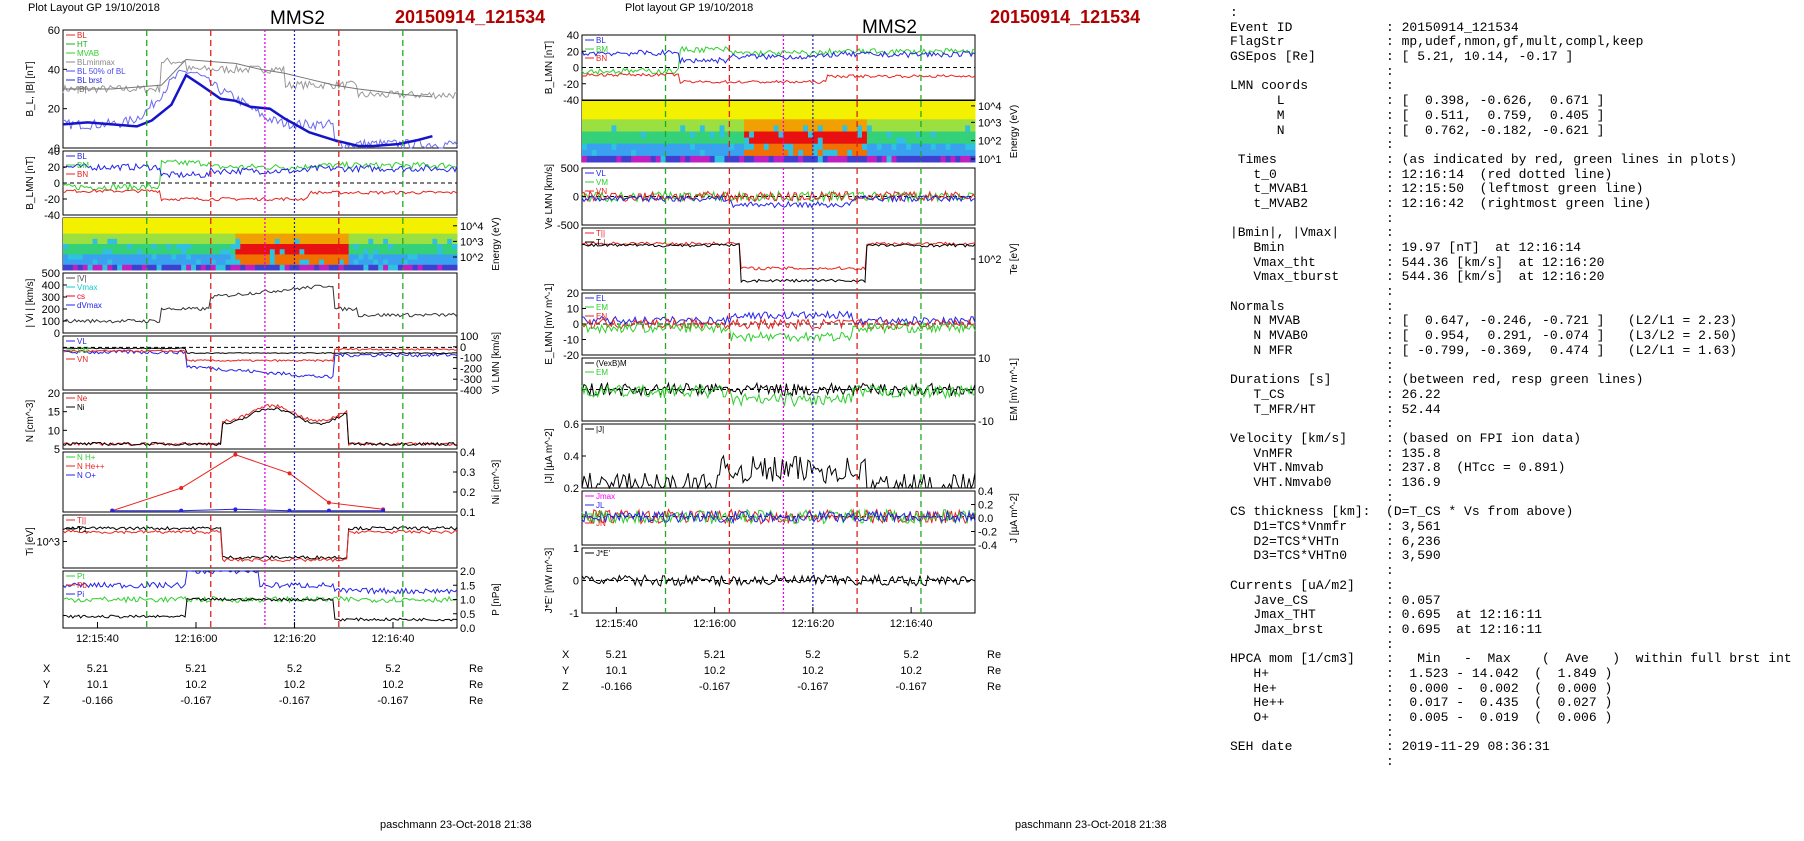 This screenshot has height=841, width=1804. What do you see at coordinates (1014, 389) in the screenshot?
I see `y-axis-label: EM [mV m^-1]` at bounding box center [1014, 389].